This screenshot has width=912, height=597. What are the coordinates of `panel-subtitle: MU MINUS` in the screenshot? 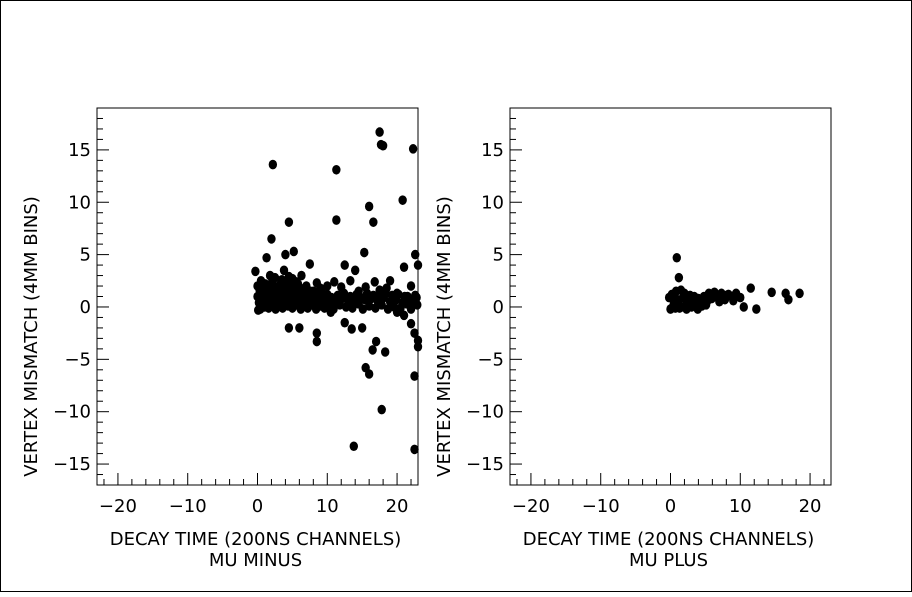 It's located at (255, 560).